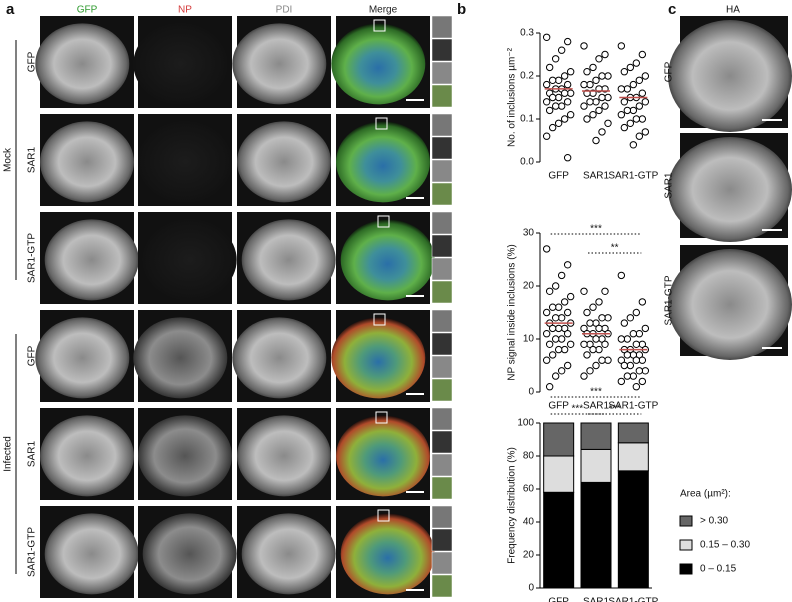  I want to click on y-tick-label: 0.3, so click(527, 33).